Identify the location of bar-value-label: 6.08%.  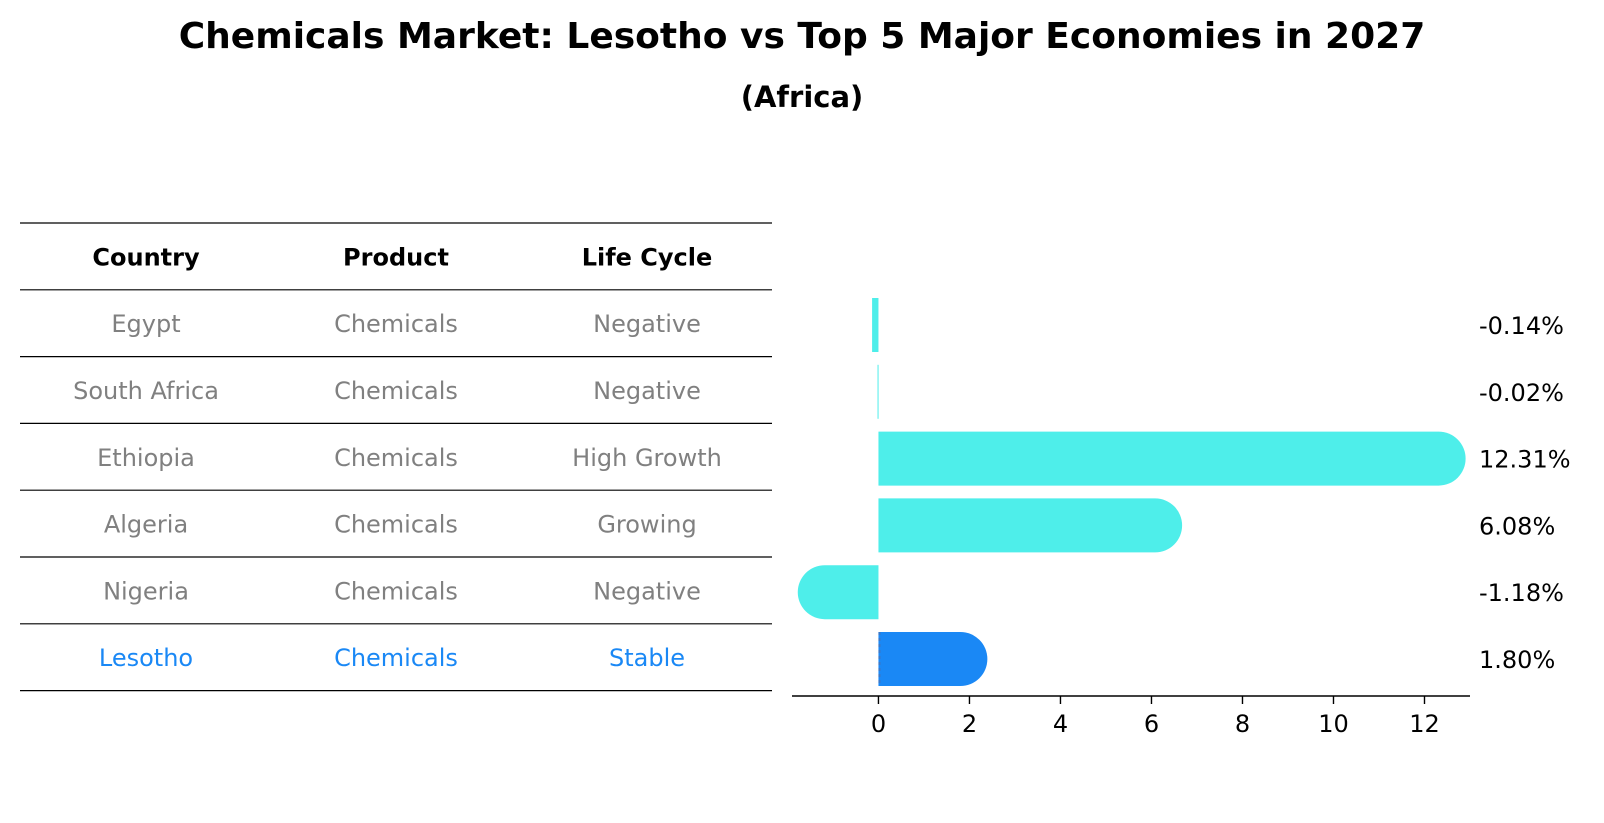
(1517, 526).